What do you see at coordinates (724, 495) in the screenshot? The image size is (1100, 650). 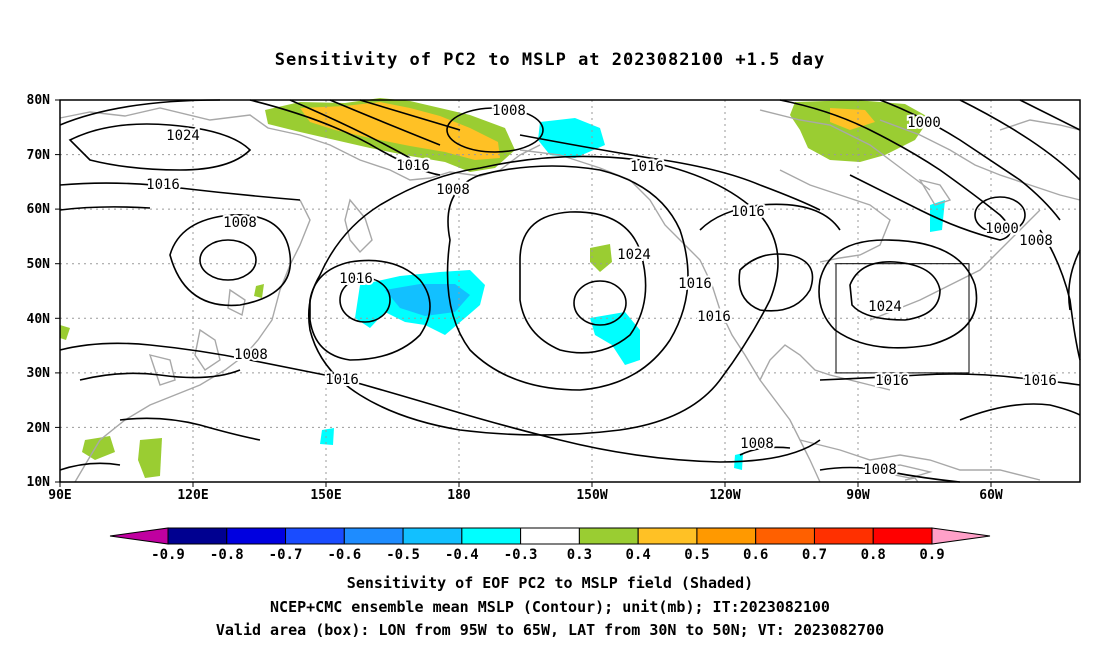 I see `lon-label: 120W` at bounding box center [724, 495].